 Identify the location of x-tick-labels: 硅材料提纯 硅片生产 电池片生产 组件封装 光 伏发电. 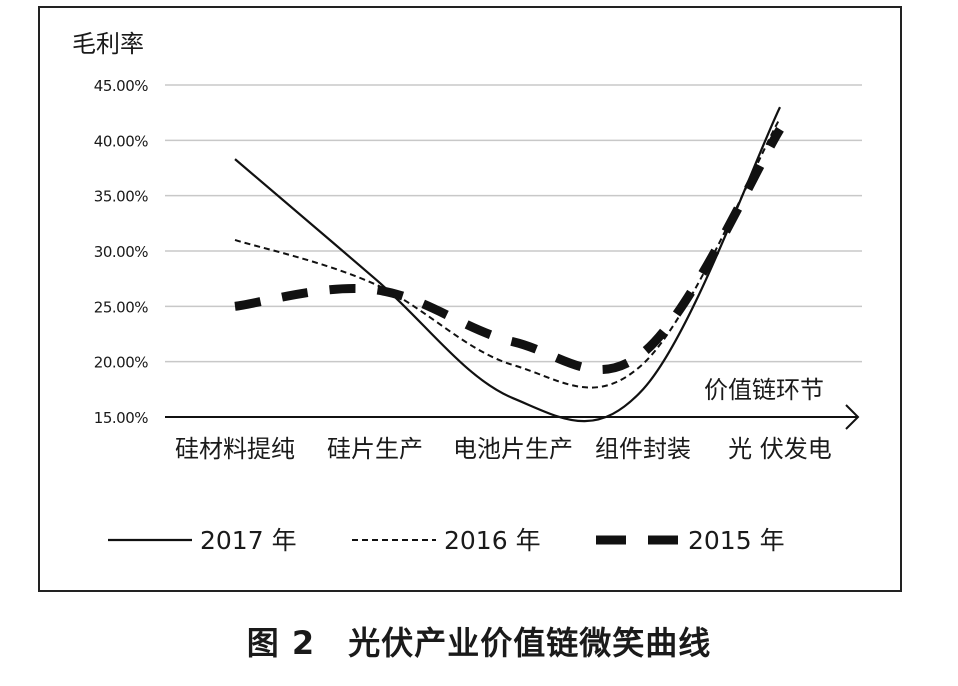
(503, 449).